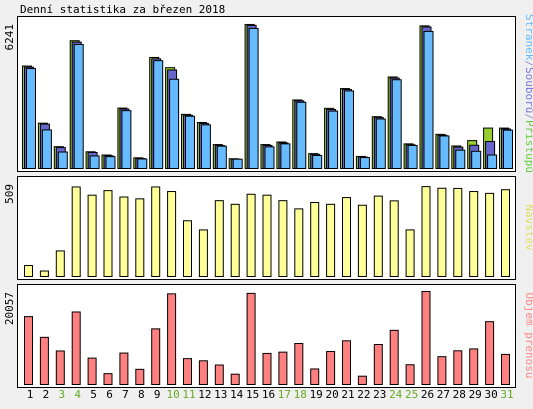 The width and height of the screenshot is (533, 409). I want to click on bar-top-Stránek-1, so click(31, 118).